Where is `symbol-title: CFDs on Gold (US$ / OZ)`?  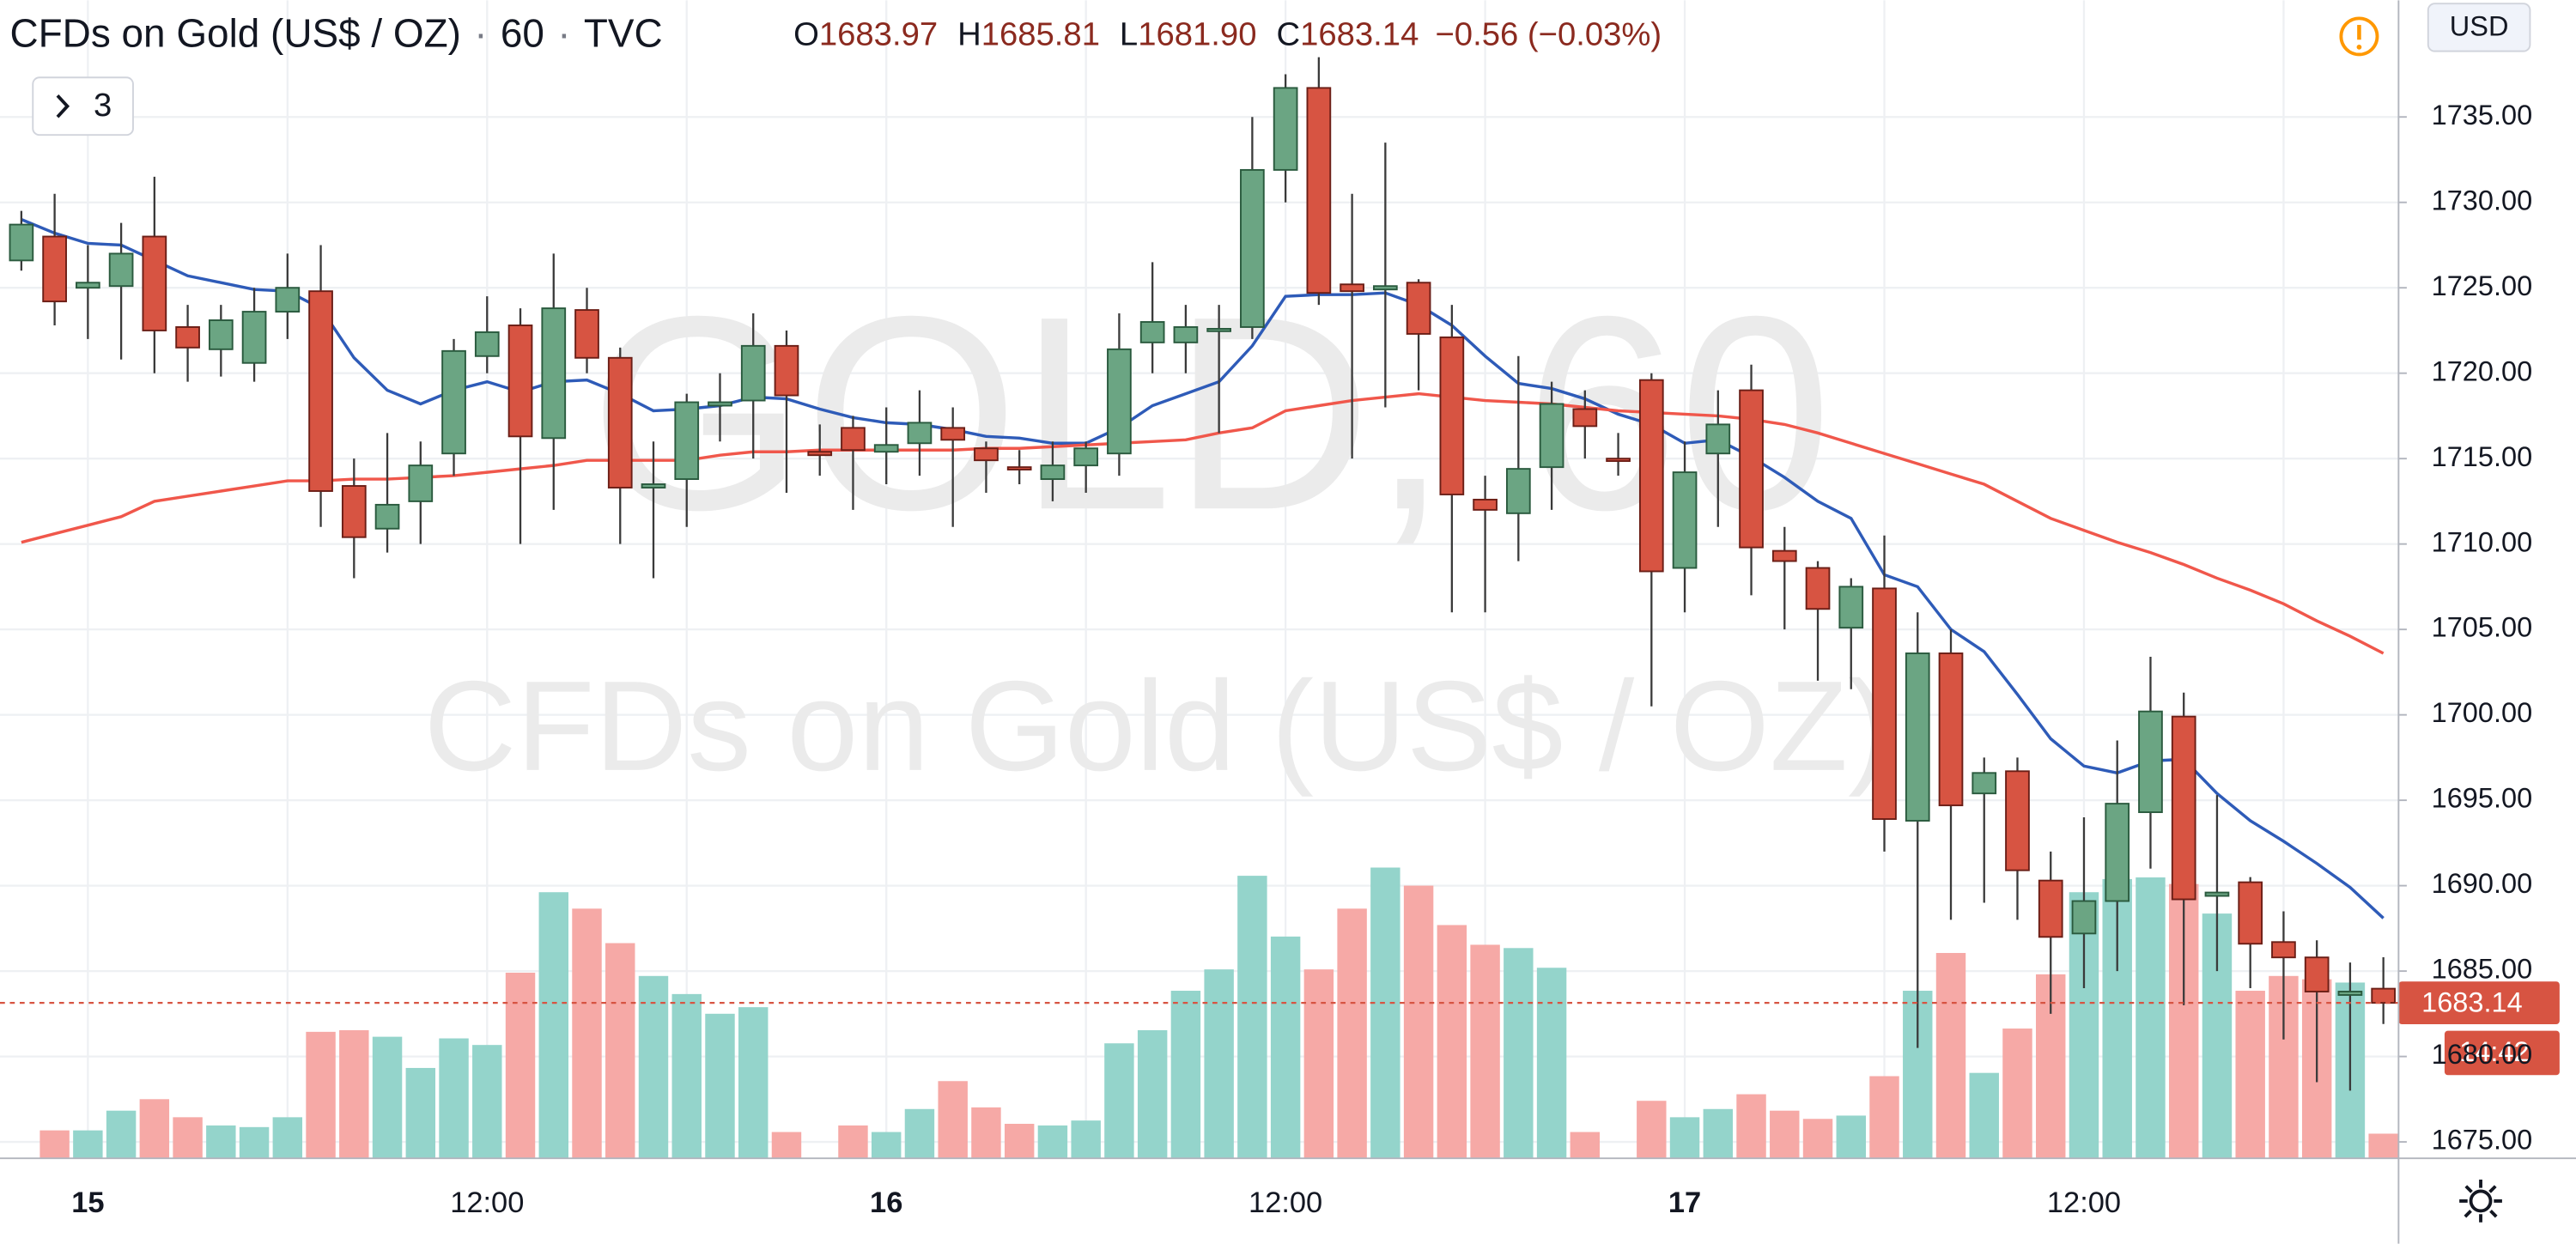 symbol-title: CFDs on Gold (US$ / OZ) is located at coordinates (234, 33).